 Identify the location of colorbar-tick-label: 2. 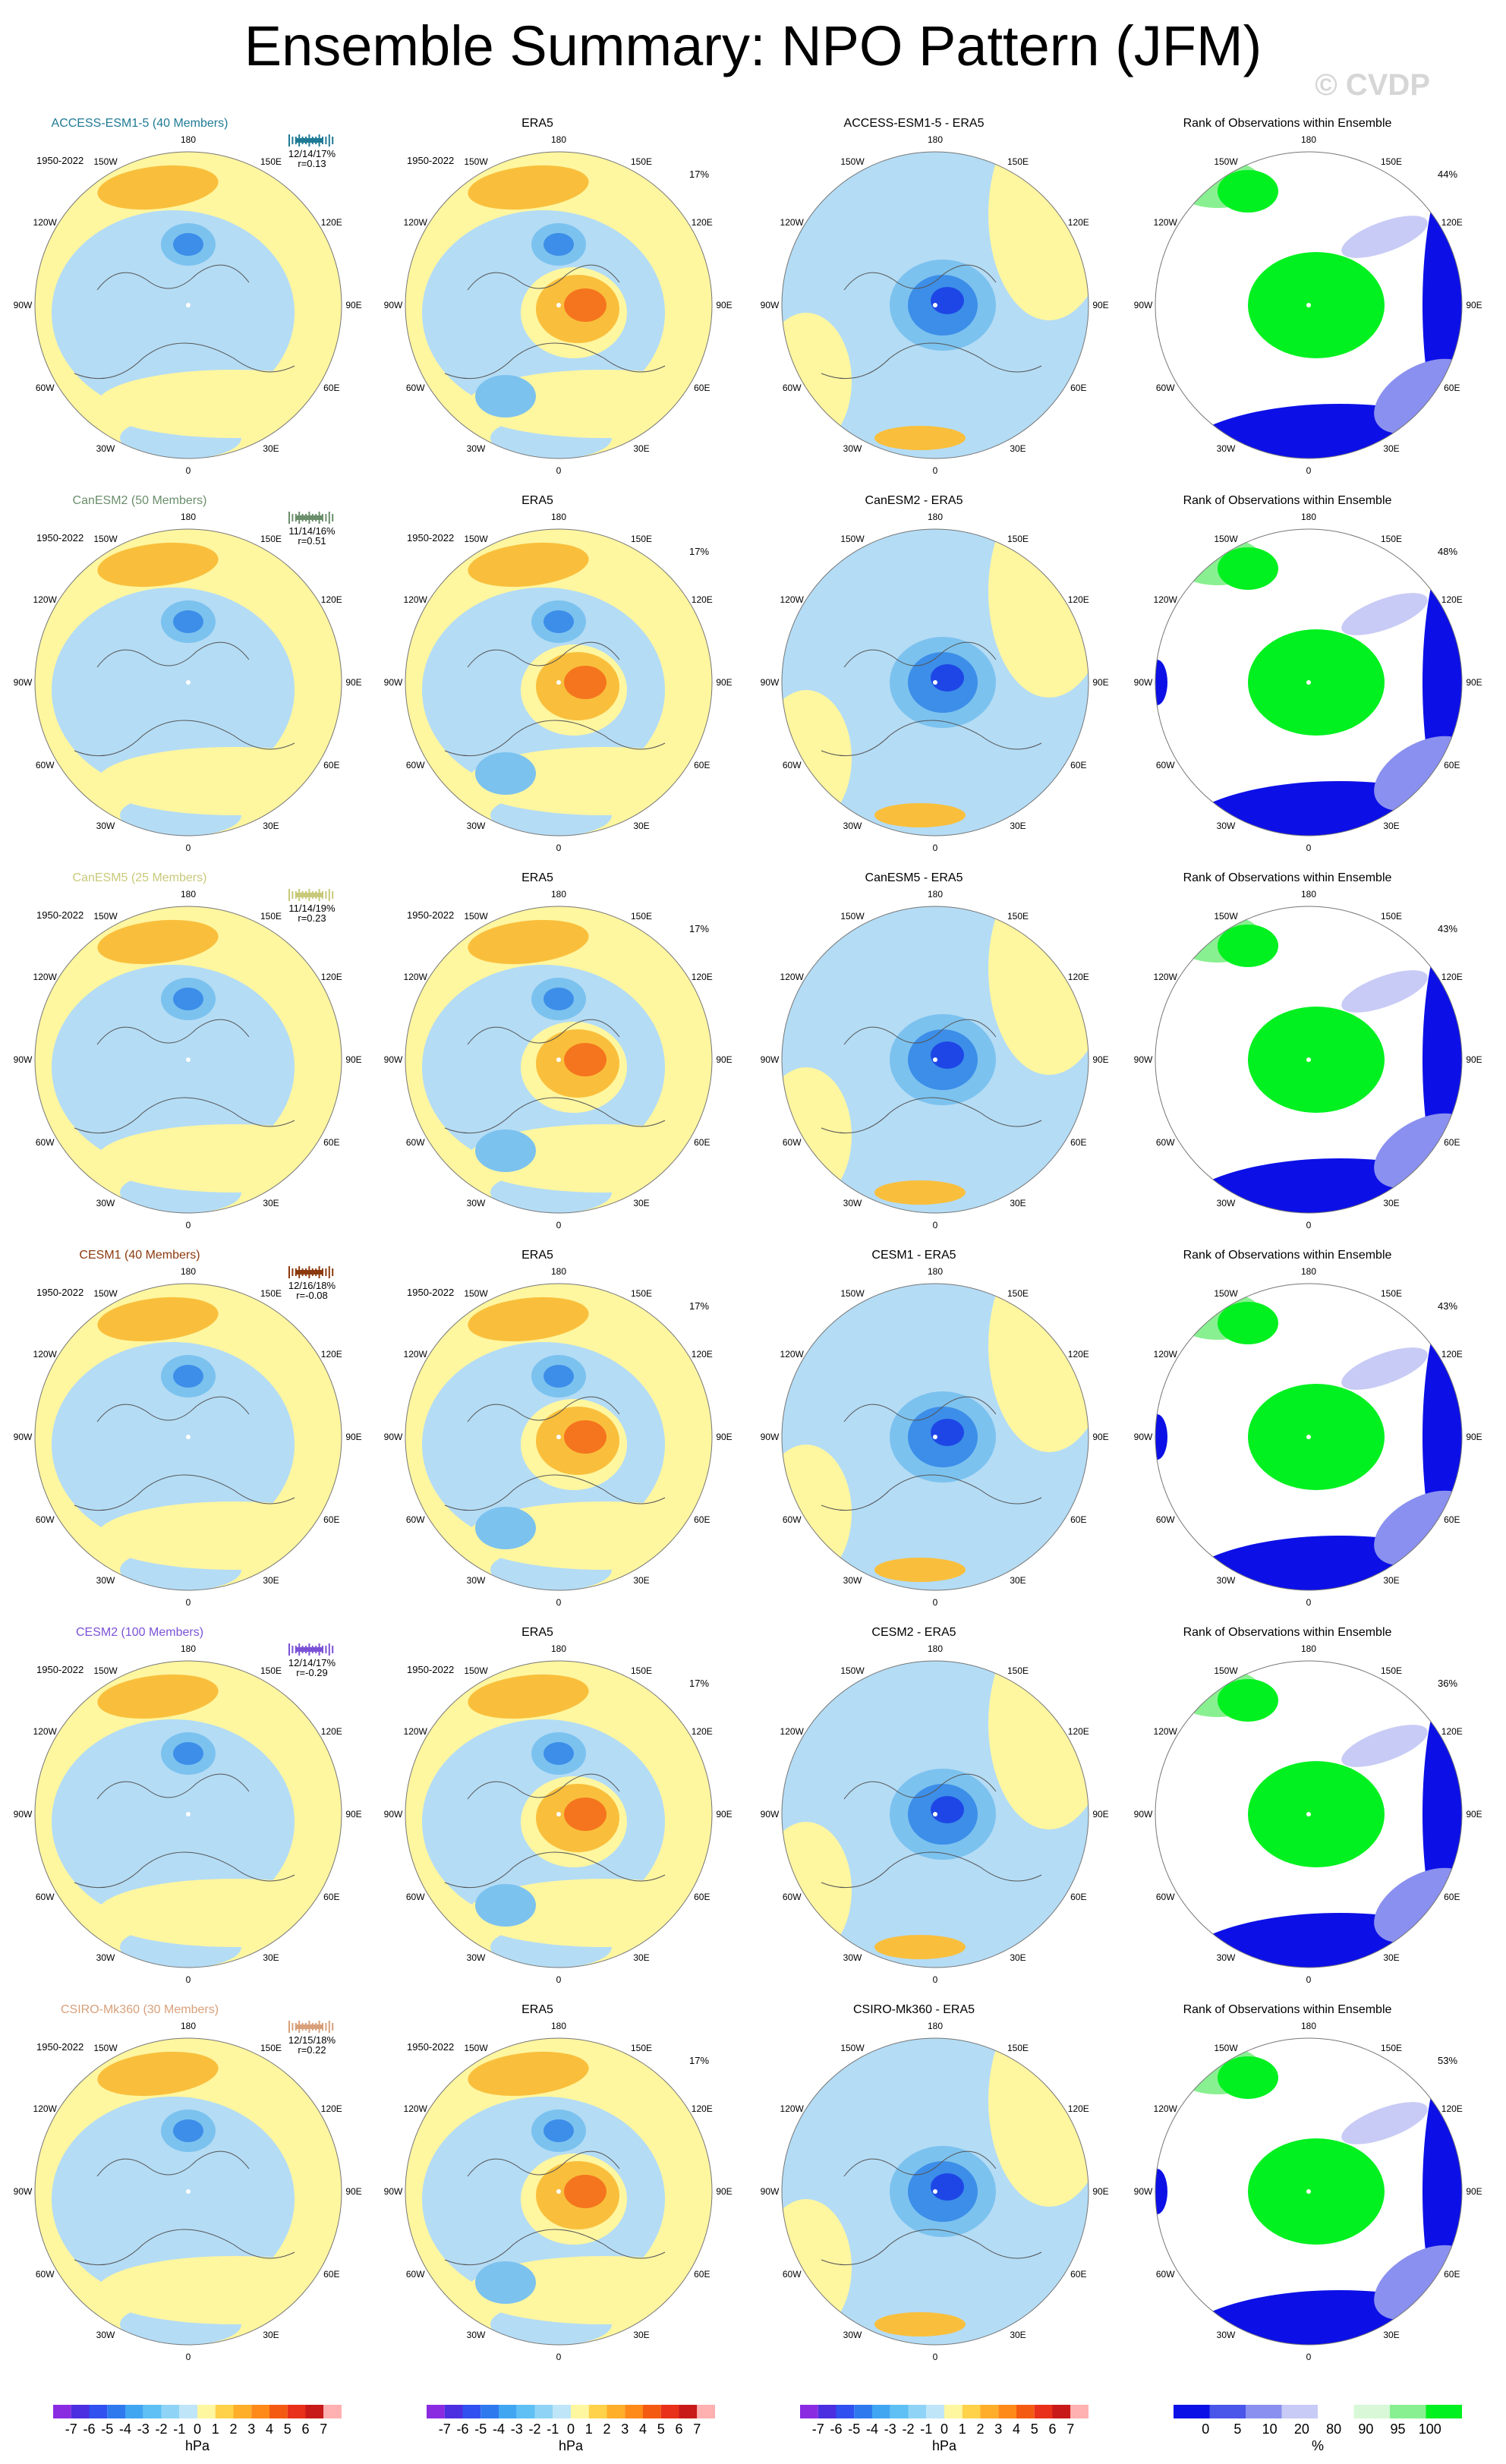
(233, 2429).